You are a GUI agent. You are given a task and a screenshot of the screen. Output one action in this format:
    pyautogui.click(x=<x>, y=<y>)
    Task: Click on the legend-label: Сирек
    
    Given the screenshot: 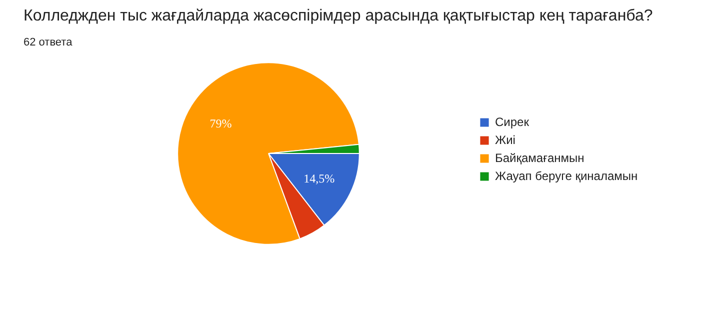 What is the action you would take?
    pyautogui.click(x=512, y=122)
    